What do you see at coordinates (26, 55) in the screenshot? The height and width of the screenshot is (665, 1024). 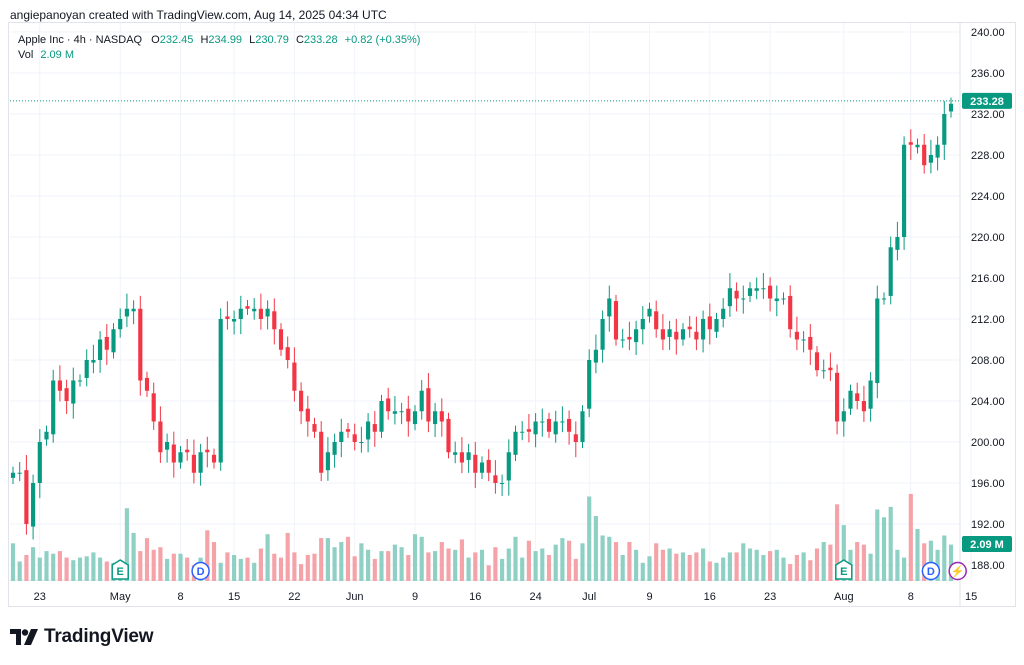 I see `volume-label: Vol` at bounding box center [26, 55].